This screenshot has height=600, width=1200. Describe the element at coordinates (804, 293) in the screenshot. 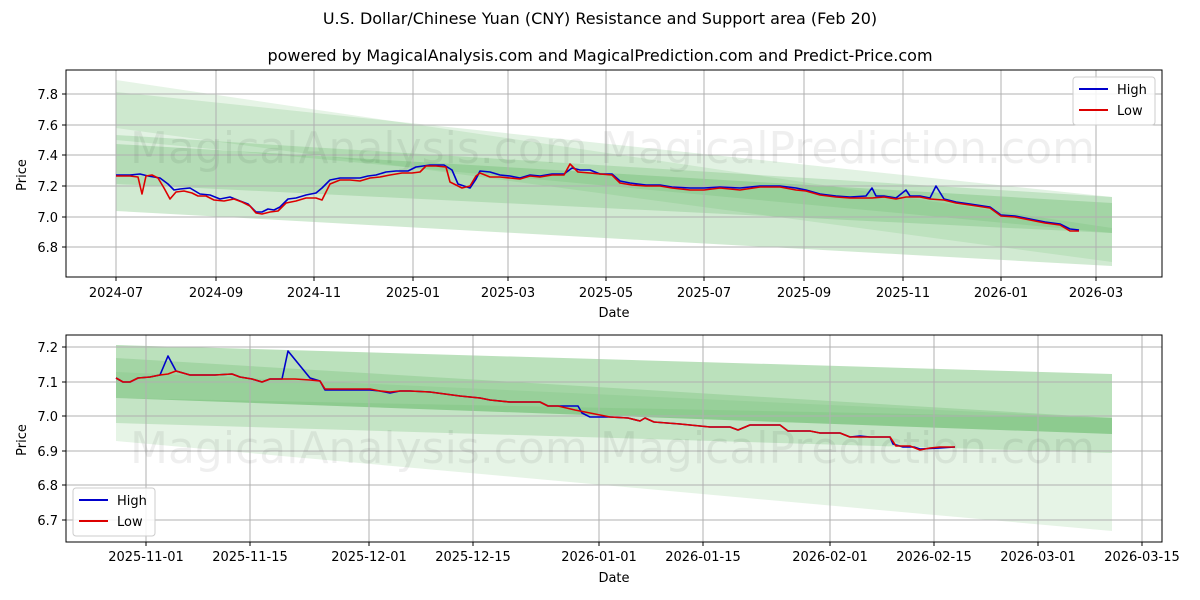

I see `top-xtick-label: 2025-09` at that location.